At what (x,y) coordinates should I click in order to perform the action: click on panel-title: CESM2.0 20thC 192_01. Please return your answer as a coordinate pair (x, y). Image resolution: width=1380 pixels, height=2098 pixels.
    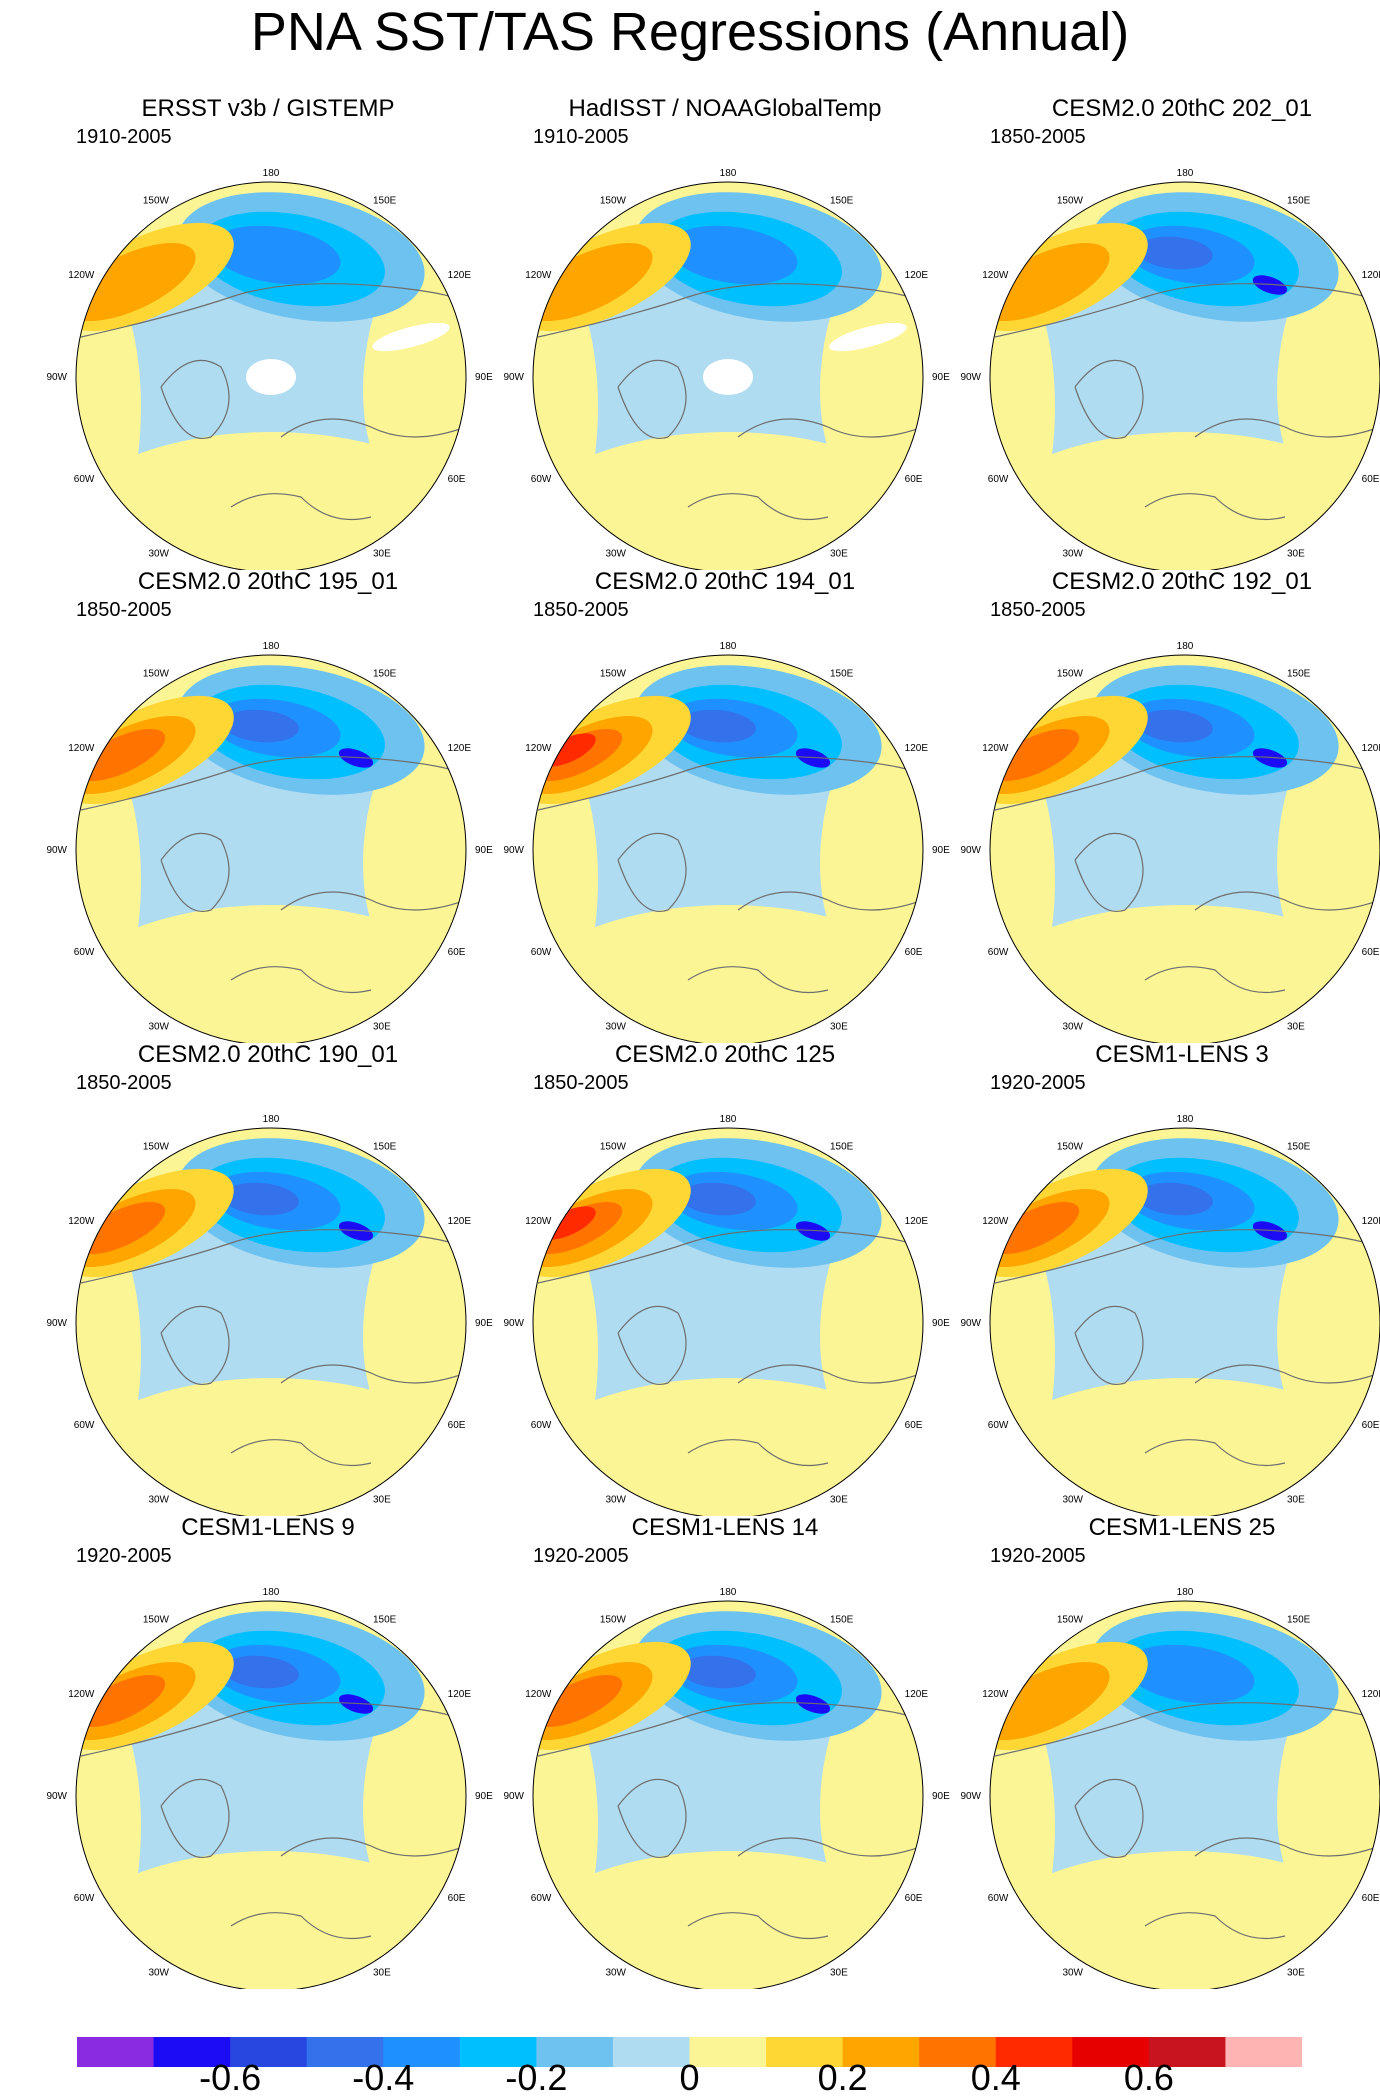
    Looking at the image, I should click on (1182, 581).